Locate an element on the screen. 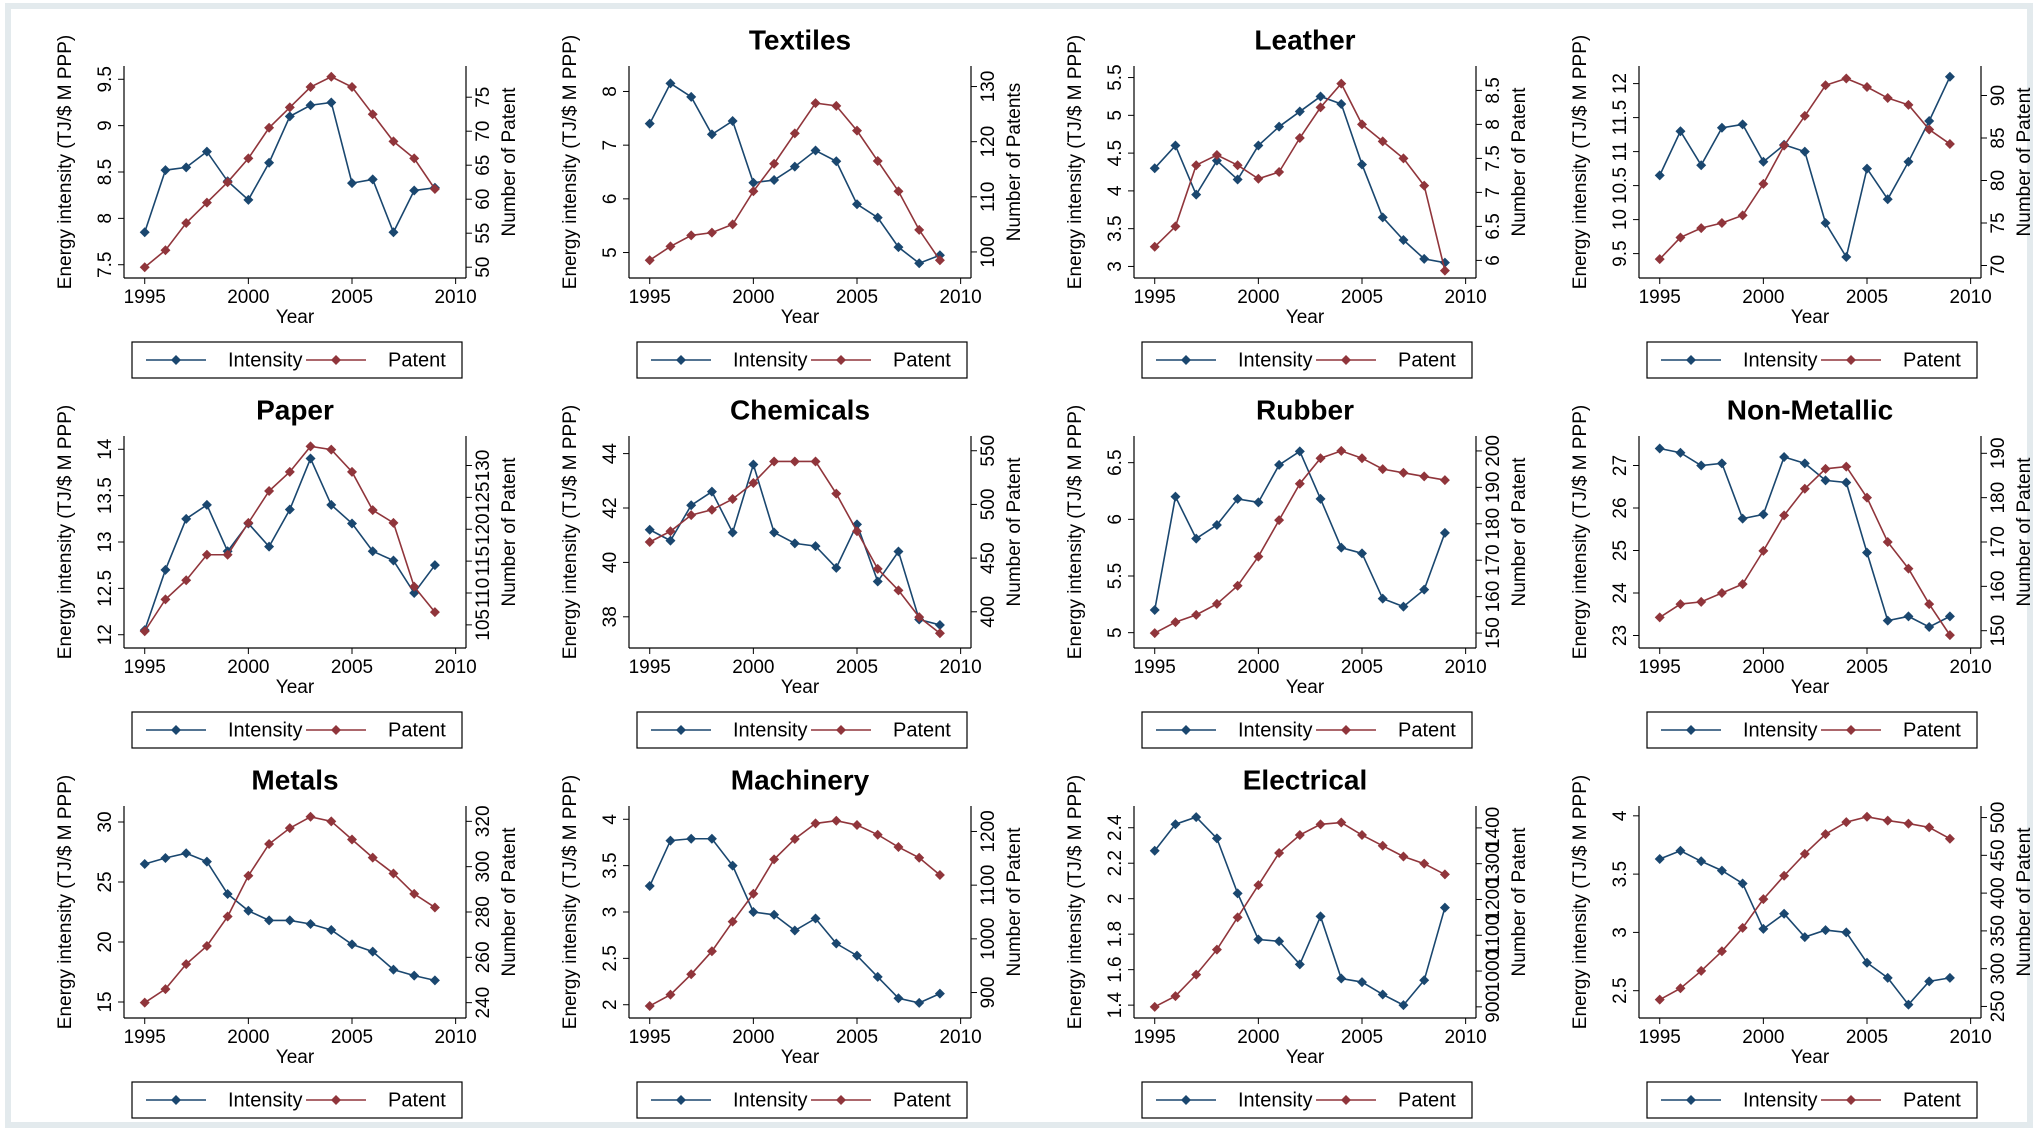  y-tick-label: 9.5 is located at coordinates (105, 79).